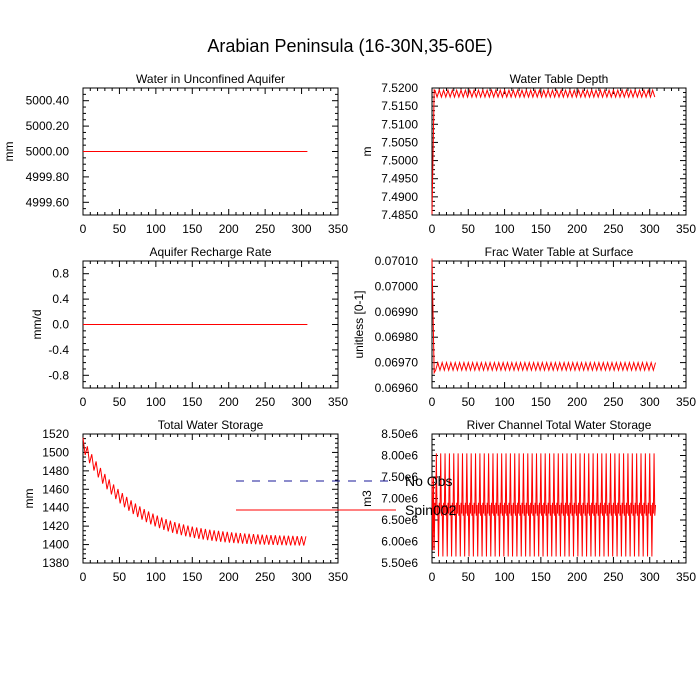 This screenshot has width=700, height=700. Describe the element at coordinates (469, 229) in the screenshot. I see `x-tick-label-water-table-depth: 50` at that location.